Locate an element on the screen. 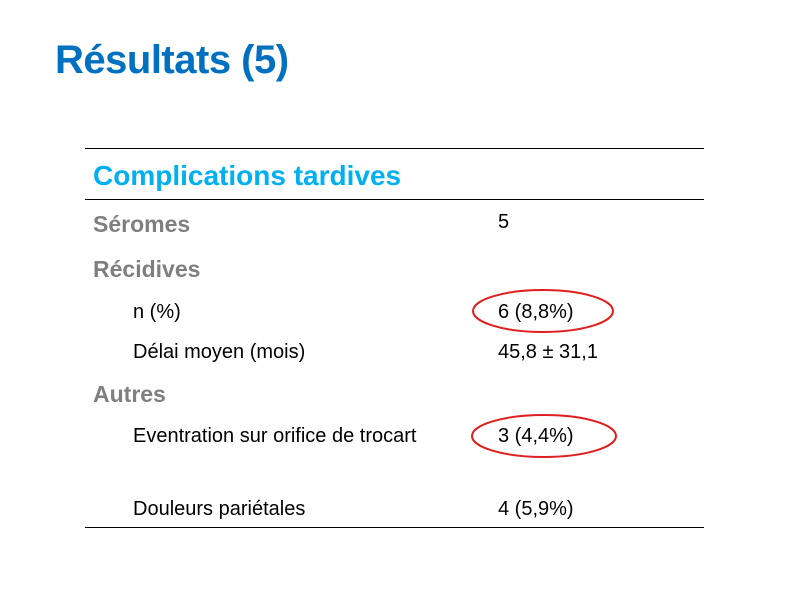  section-label: Autres is located at coordinates (129, 394).